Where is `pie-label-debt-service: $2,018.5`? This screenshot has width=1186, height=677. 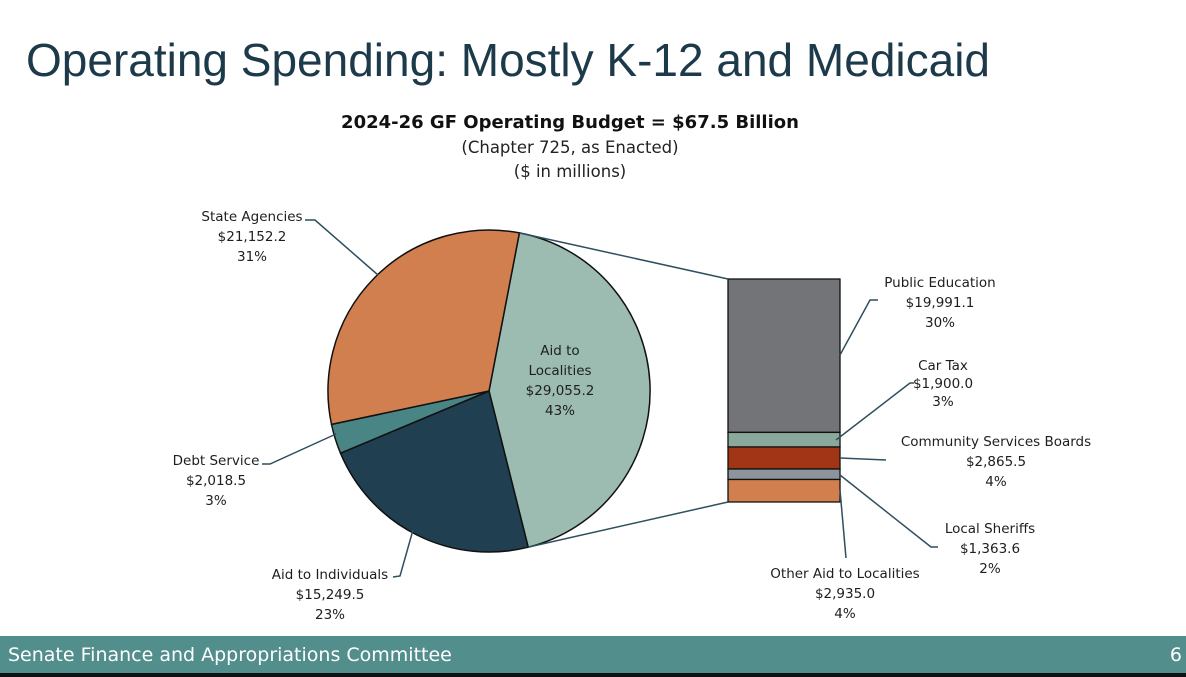 pie-label-debt-service: $2,018.5 is located at coordinates (216, 481).